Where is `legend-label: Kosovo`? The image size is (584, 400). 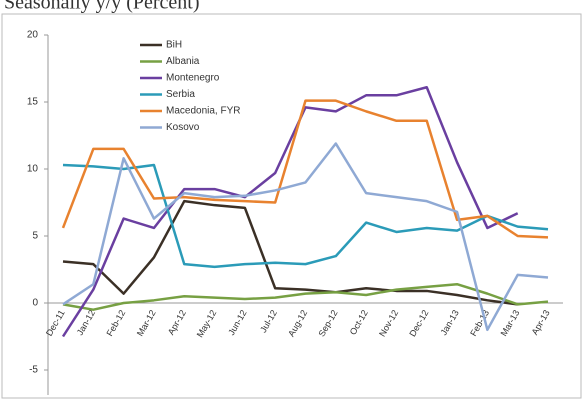 legend-label: Kosovo is located at coordinates (183, 127).